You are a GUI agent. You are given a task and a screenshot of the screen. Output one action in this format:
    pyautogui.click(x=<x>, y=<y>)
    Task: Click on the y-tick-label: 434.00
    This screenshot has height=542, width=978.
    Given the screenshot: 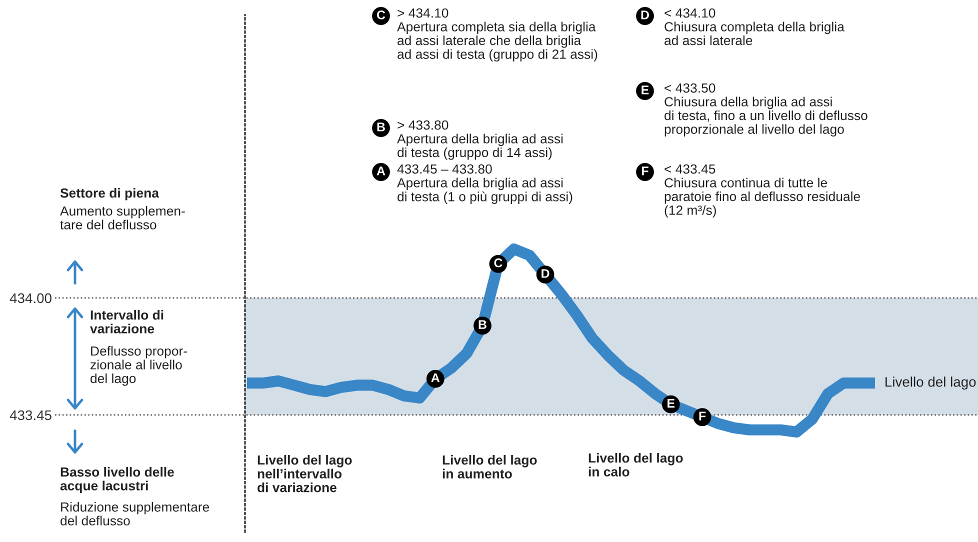 What is the action you would take?
    pyautogui.click(x=31, y=298)
    